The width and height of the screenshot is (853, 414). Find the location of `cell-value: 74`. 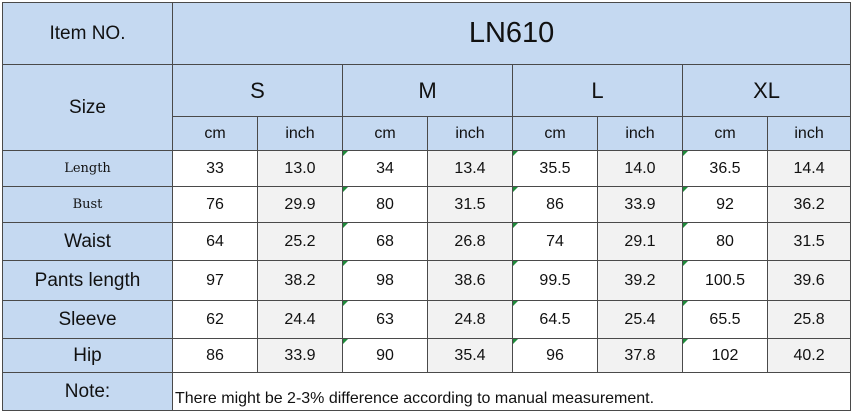

cell-value: 74 is located at coordinates (555, 241).